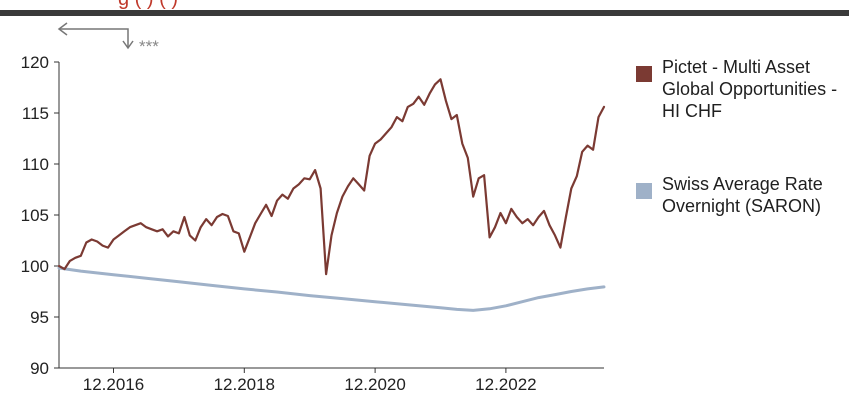  I want to click on legend-swatch-fund, so click(644, 74).